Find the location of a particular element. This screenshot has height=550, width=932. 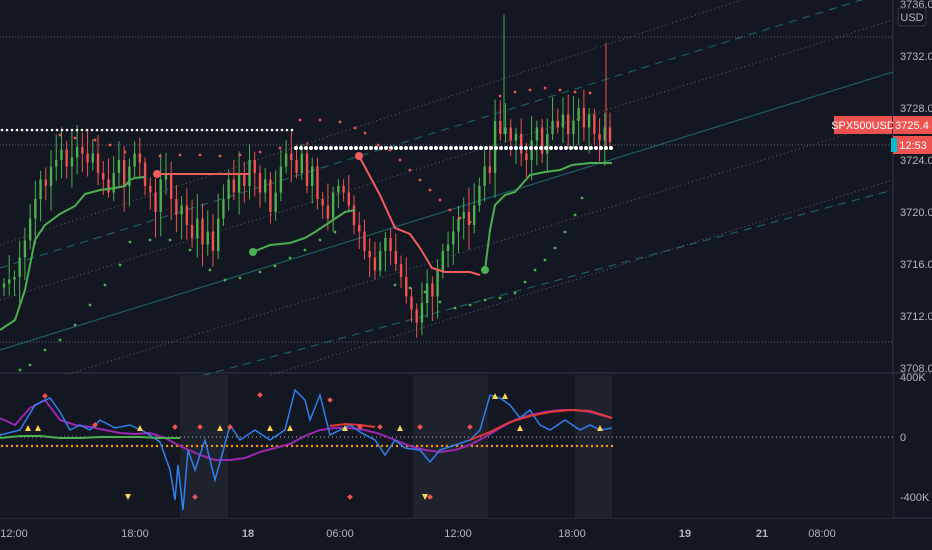

countdown-label: 12:53 is located at coordinates (913, 146).